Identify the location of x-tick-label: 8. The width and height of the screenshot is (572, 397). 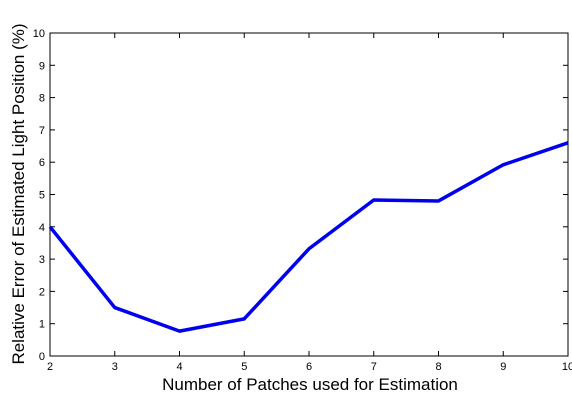
(438, 367).